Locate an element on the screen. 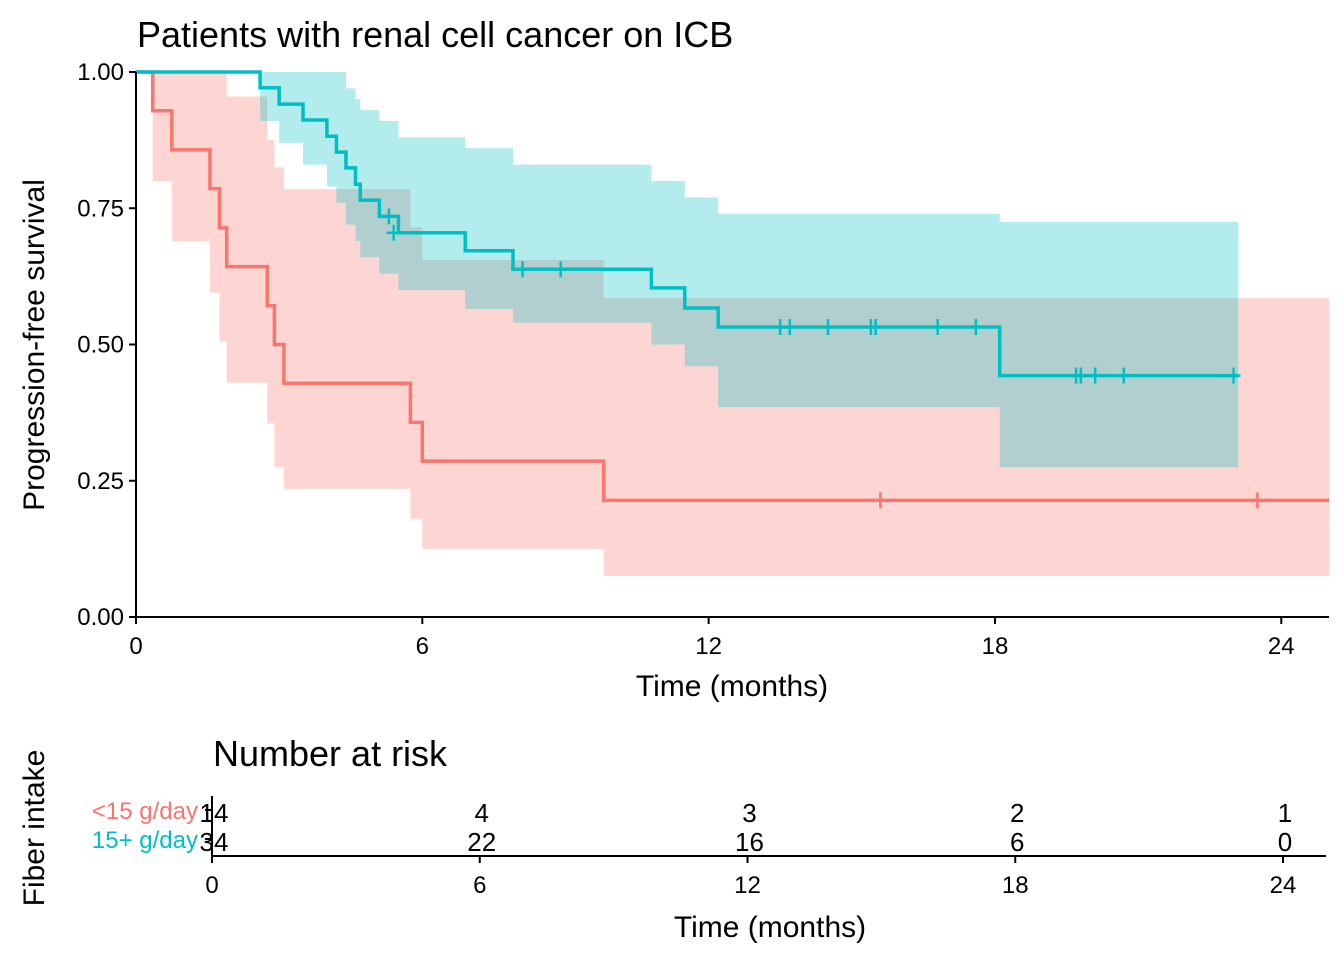  risk-x-tick-label: 6 is located at coordinates (479, 885).